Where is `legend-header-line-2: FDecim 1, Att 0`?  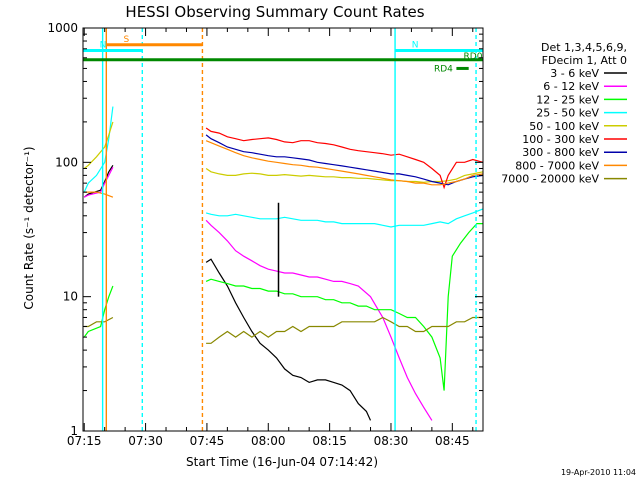 legend-header-line-2: FDecim 1, Att 0 is located at coordinates (584, 60).